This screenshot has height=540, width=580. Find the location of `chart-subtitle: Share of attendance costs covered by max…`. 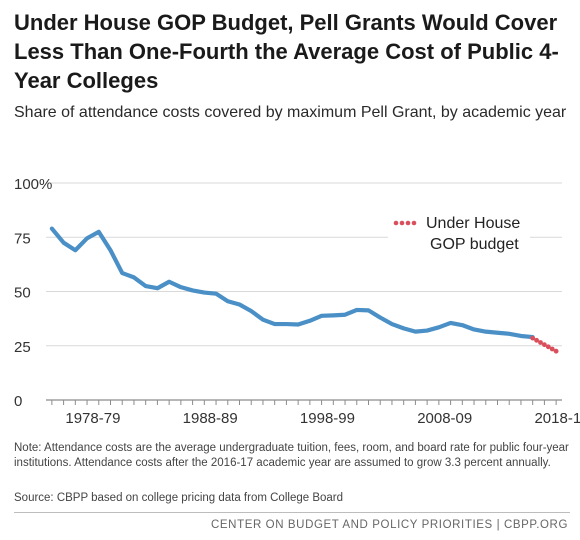

chart-subtitle: Share of attendance costs covered by max… is located at coordinates (290, 112).